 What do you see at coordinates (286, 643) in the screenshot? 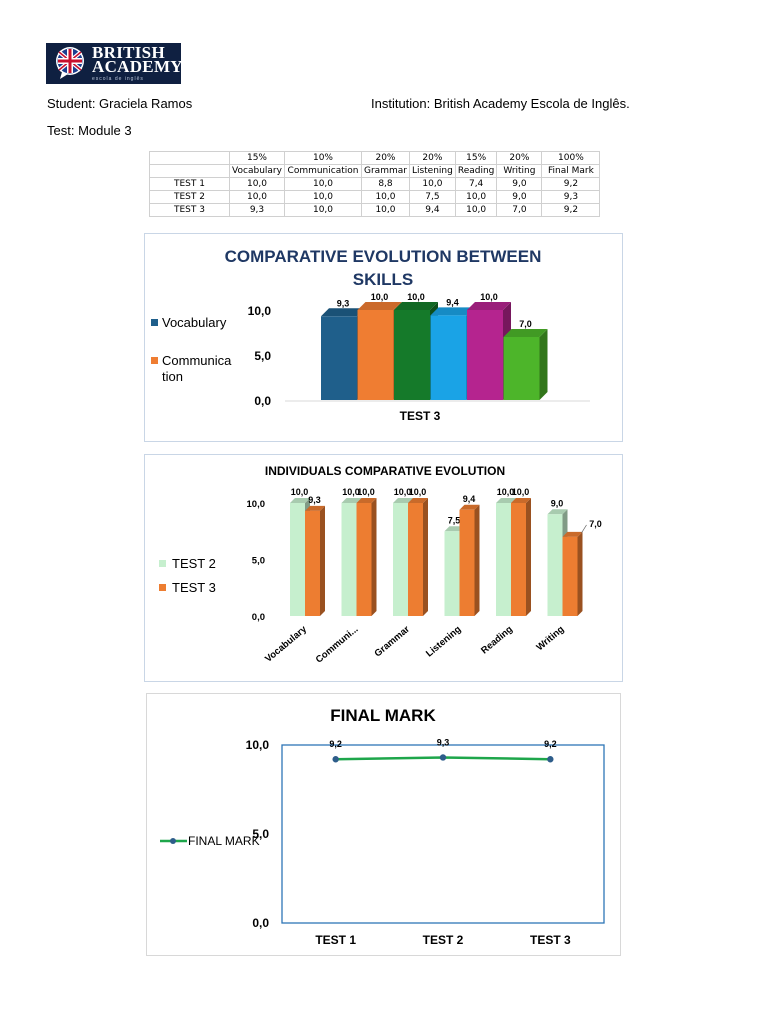
I see `x-category-label: Vocabulary` at bounding box center [286, 643].